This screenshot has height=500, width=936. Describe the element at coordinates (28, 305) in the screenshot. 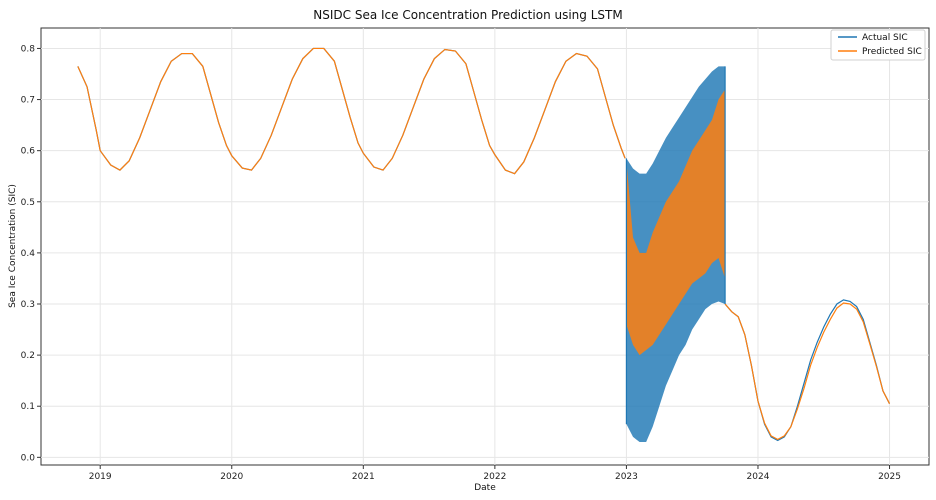

I see `y-tick-label: 0.3` at that location.